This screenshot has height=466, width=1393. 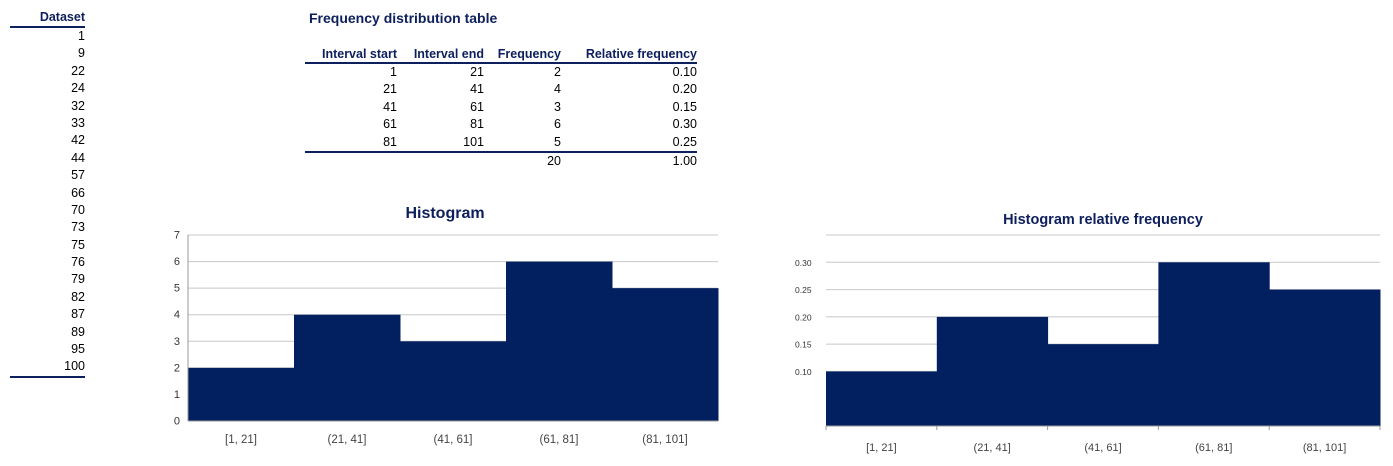 What do you see at coordinates (557, 106) in the screenshot?
I see `table-cell: 3` at bounding box center [557, 106].